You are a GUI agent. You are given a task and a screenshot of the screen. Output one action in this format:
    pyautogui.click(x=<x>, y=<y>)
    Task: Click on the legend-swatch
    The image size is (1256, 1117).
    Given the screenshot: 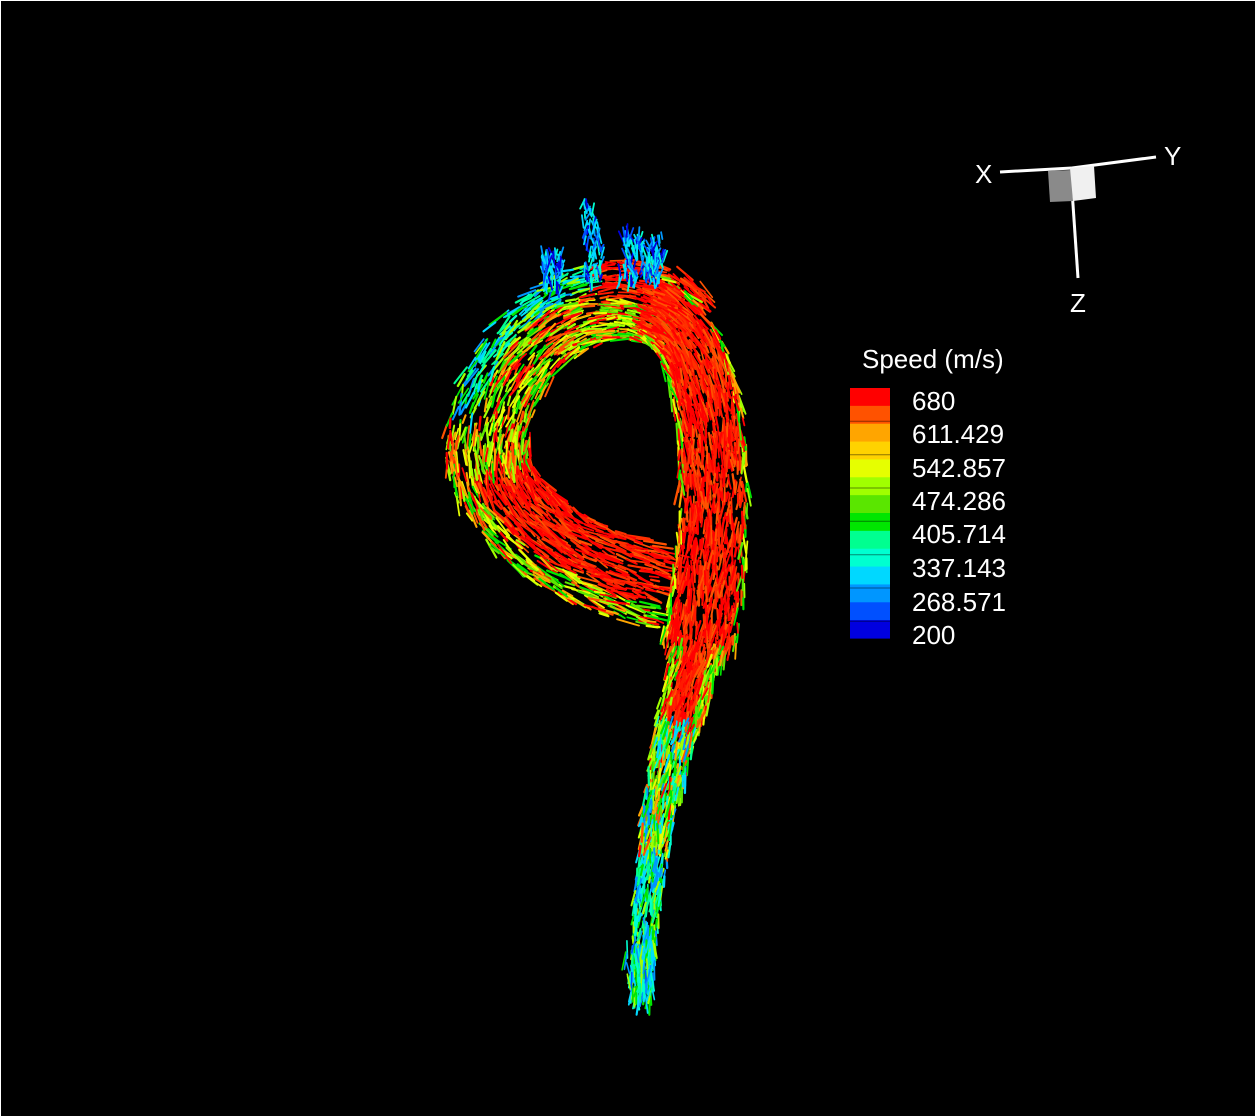 What is the action you would take?
    pyautogui.click(x=870, y=504)
    